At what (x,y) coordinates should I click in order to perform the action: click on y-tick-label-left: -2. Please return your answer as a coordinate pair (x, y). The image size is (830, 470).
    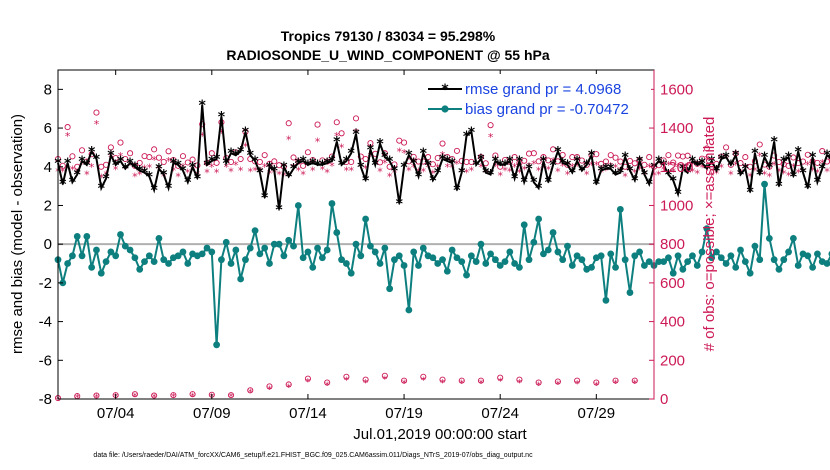
    Looking at the image, I should click on (45, 283).